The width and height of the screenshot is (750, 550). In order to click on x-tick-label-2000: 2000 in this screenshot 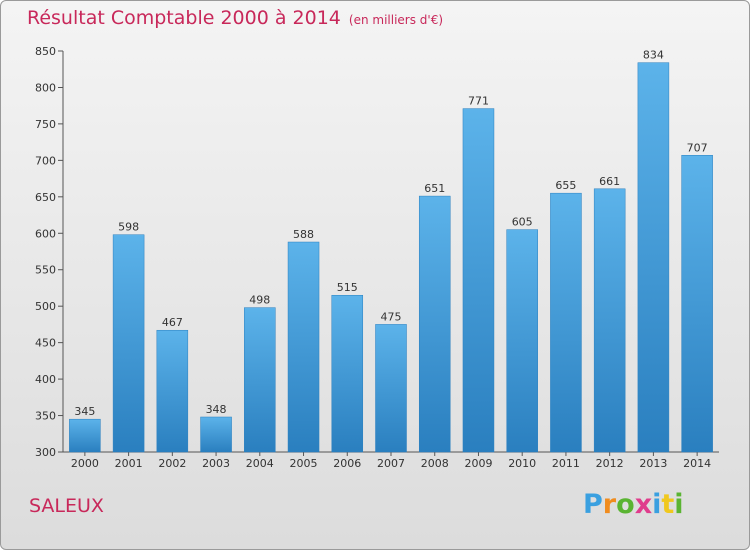, I will do `click(85, 463)`.